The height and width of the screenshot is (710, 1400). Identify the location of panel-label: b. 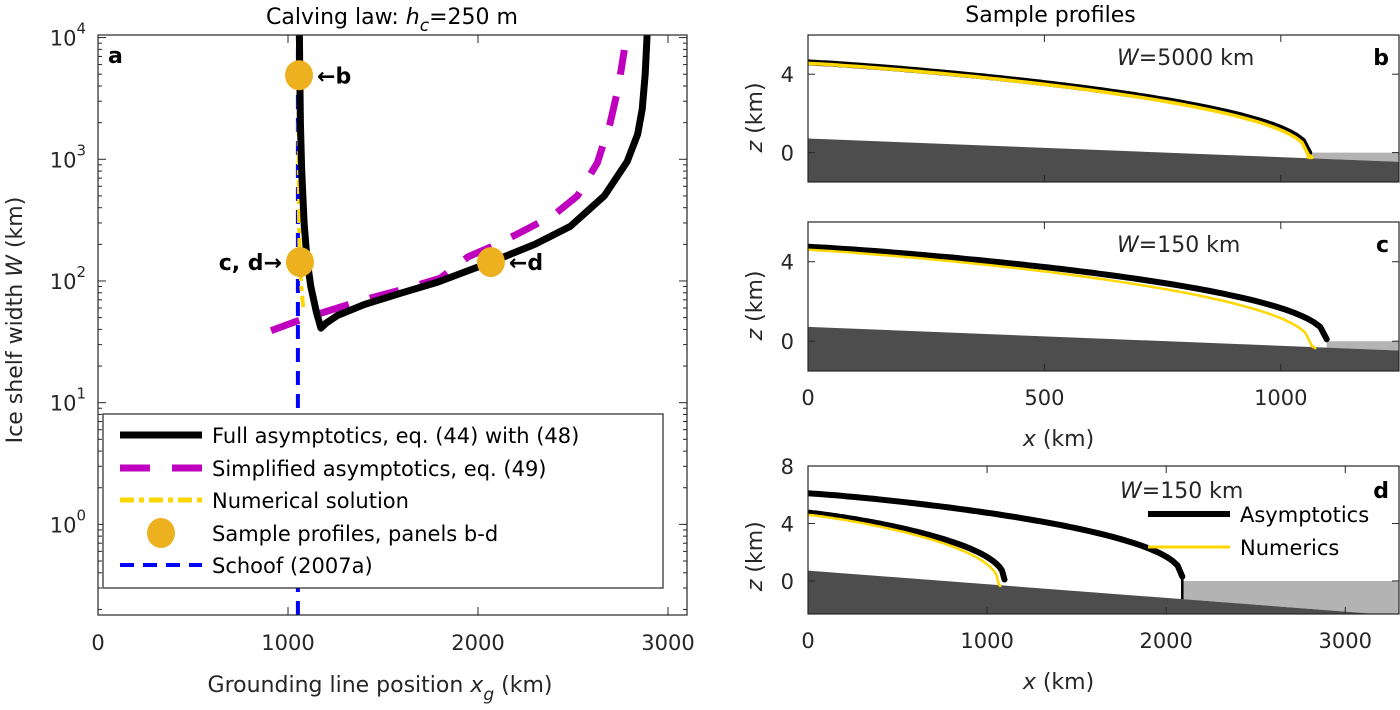
(1381, 58).